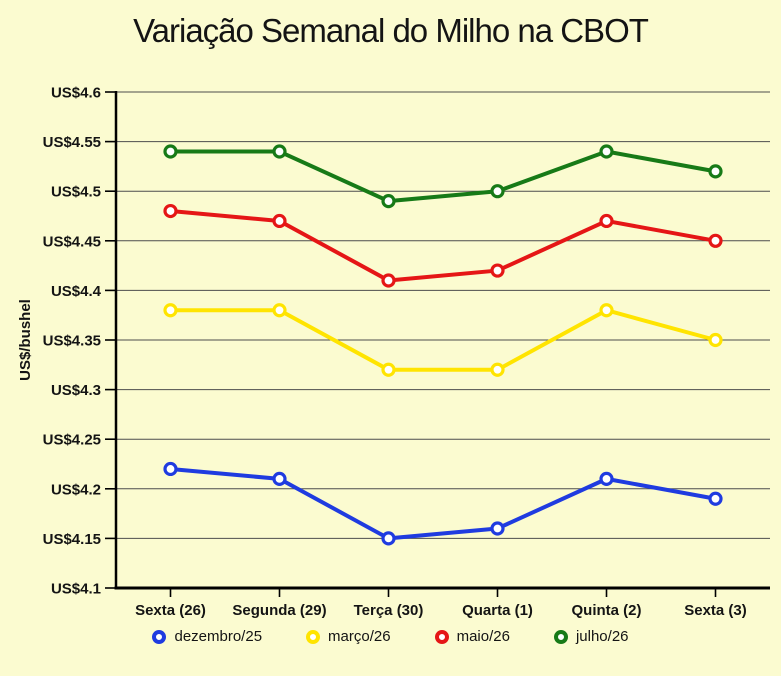  What do you see at coordinates (497, 610) in the screenshot?
I see `x-tick-label: Quarta (1)` at bounding box center [497, 610].